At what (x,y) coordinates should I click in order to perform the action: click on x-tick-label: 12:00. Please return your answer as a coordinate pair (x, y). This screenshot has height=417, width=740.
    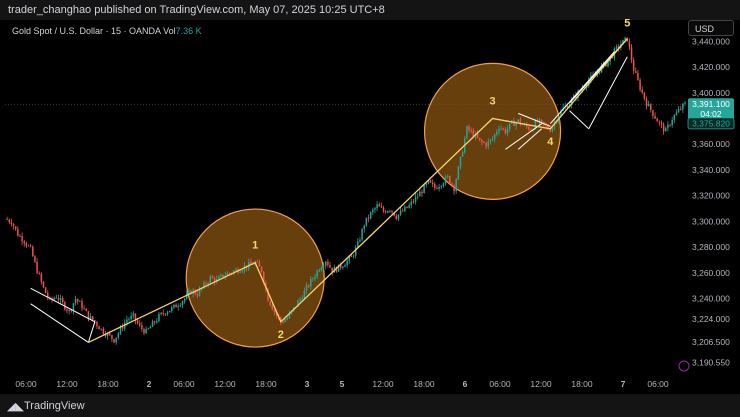
    Looking at the image, I should click on (67, 384).